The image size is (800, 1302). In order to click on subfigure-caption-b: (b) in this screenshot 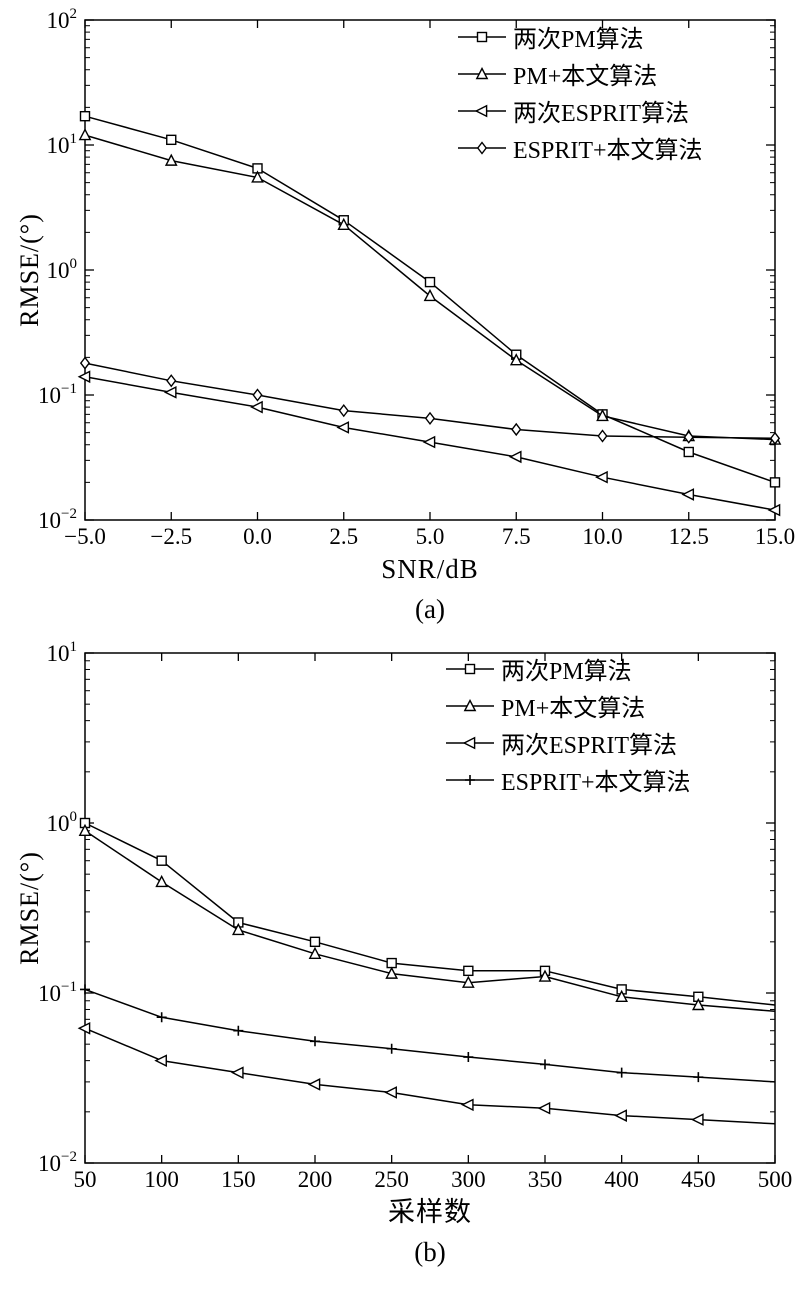, I will do `click(430, 1252)`.